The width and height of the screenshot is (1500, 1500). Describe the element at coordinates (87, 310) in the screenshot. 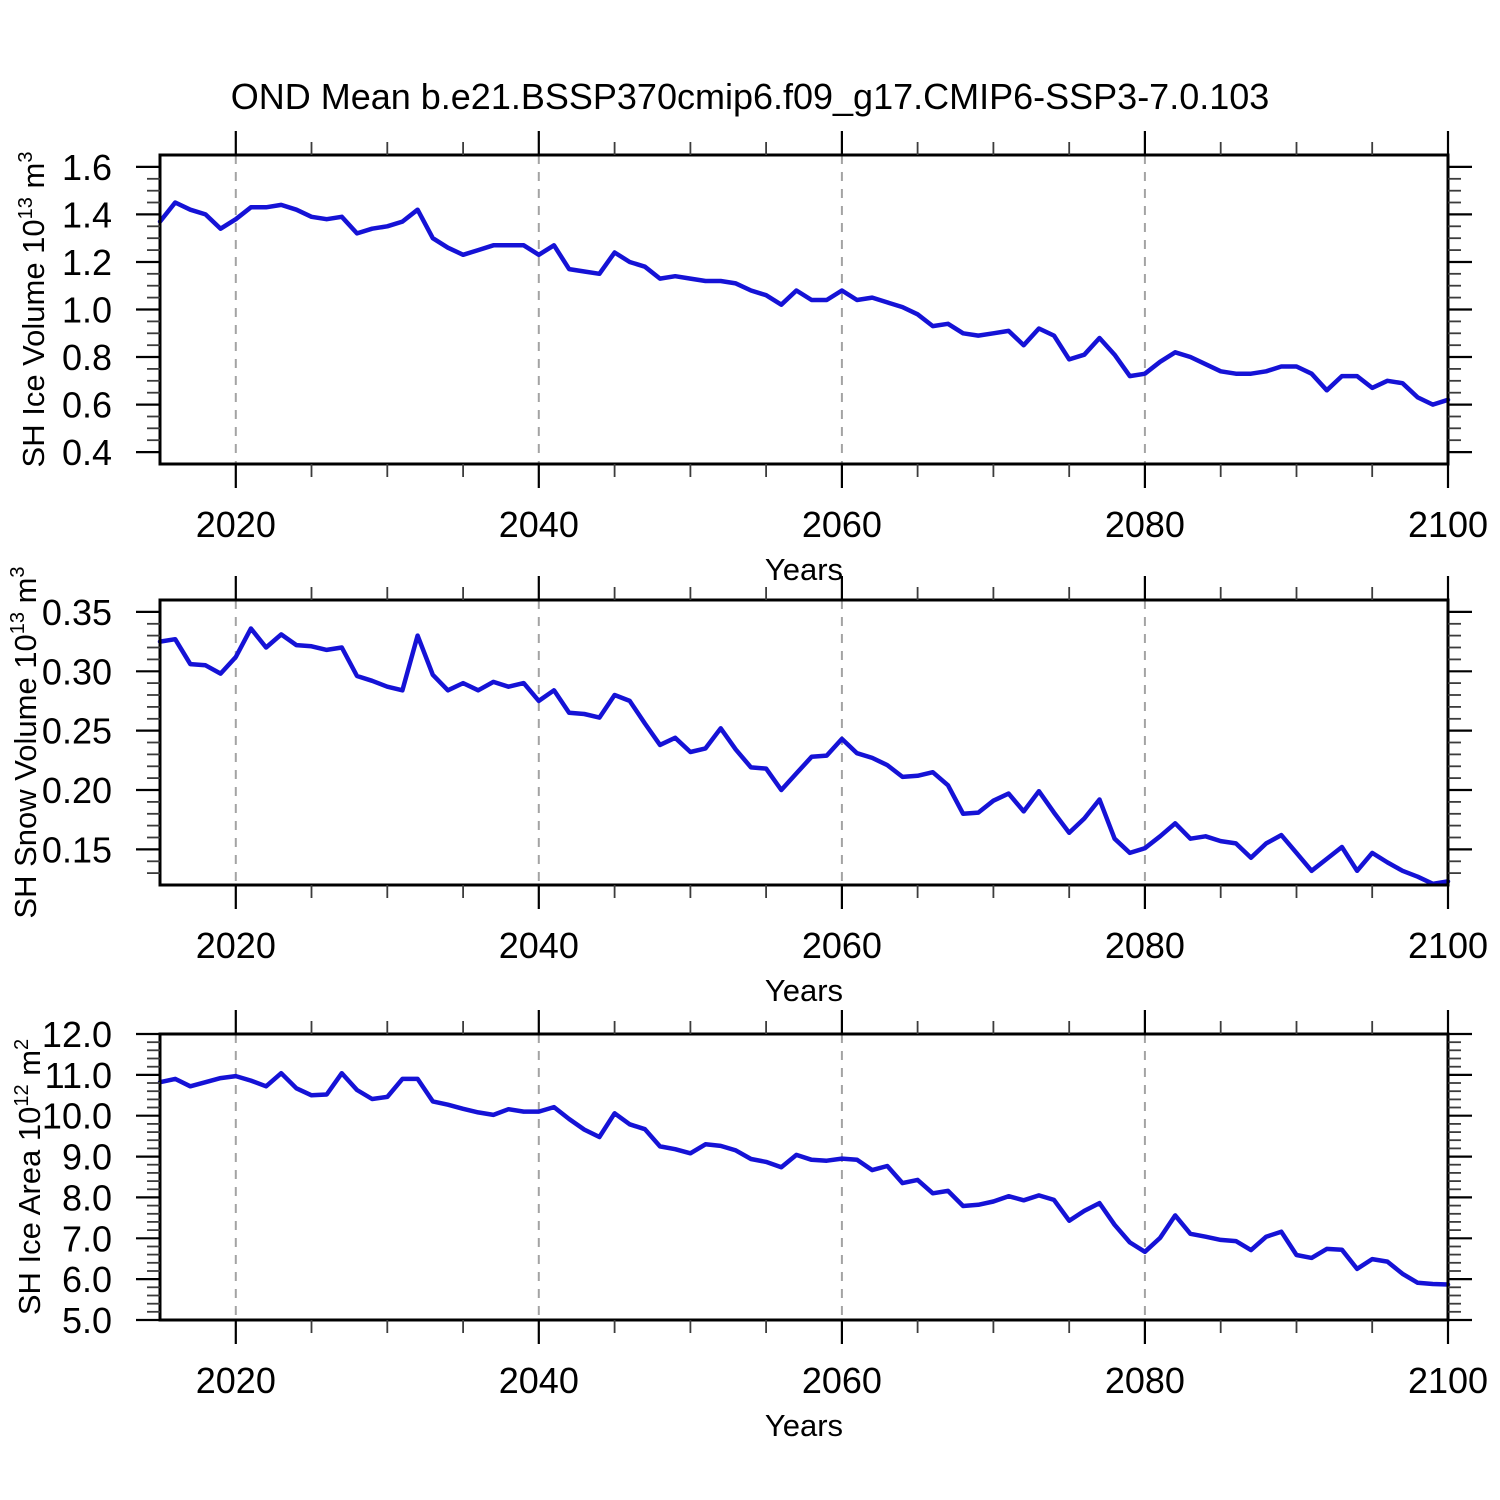

I see `y-tick-label: 1.0` at that location.